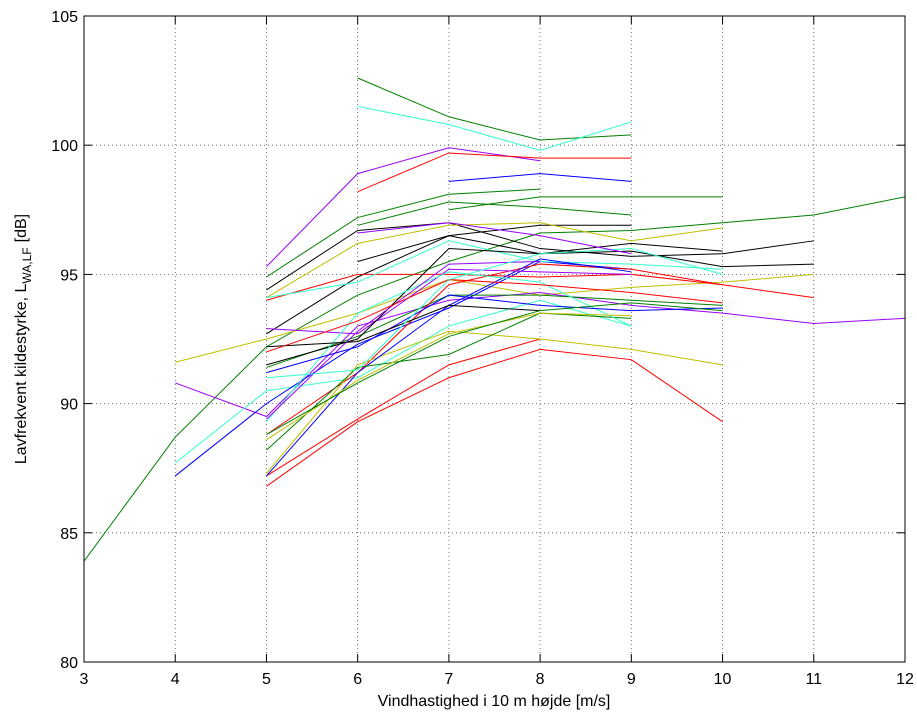 This screenshot has width=917, height=715. What do you see at coordinates (448, 679) in the screenshot?
I see `x-tick-label: 7` at bounding box center [448, 679].